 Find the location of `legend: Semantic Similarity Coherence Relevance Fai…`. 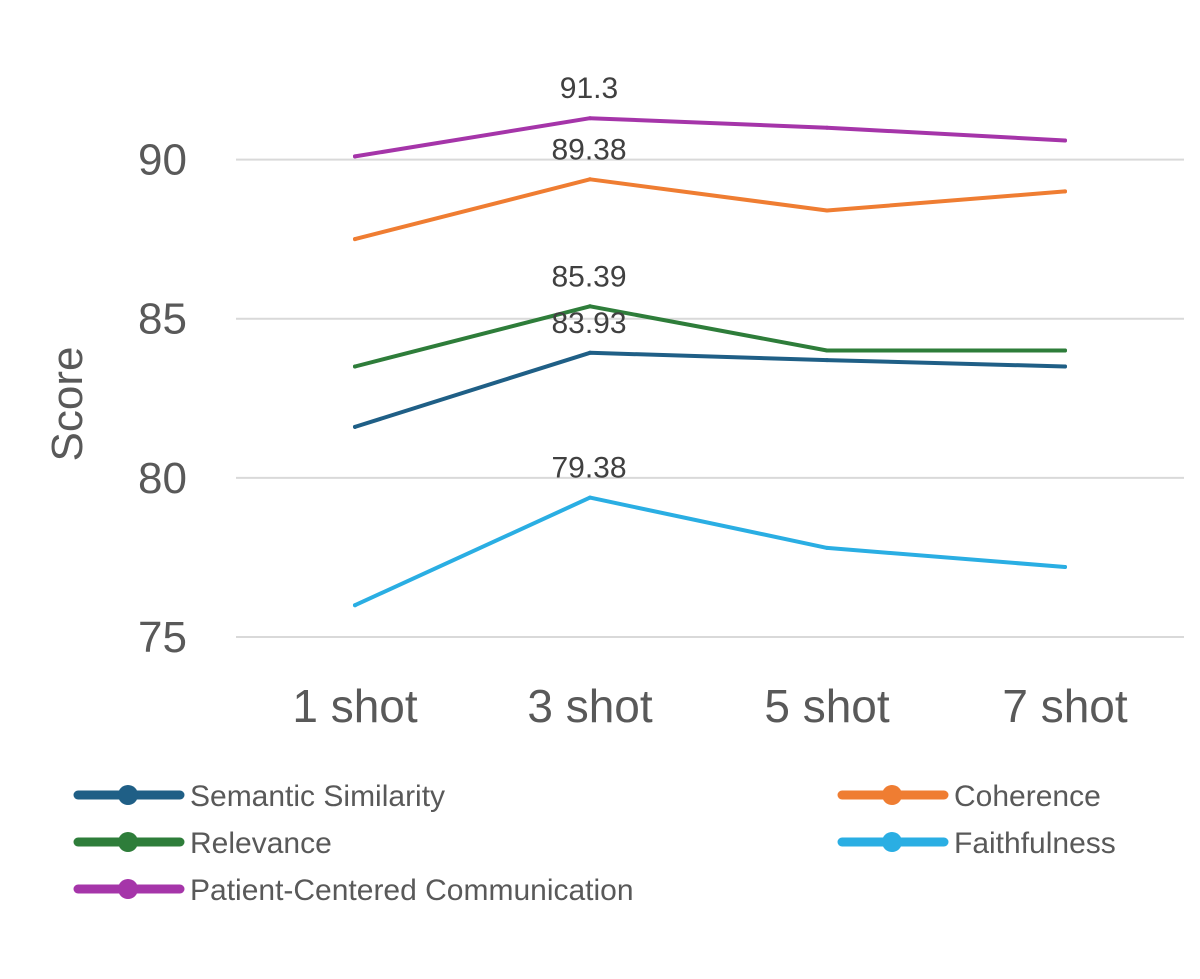

legend: Semantic Similarity Coherence Relevance Fai… is located at coordinates (594, 843).